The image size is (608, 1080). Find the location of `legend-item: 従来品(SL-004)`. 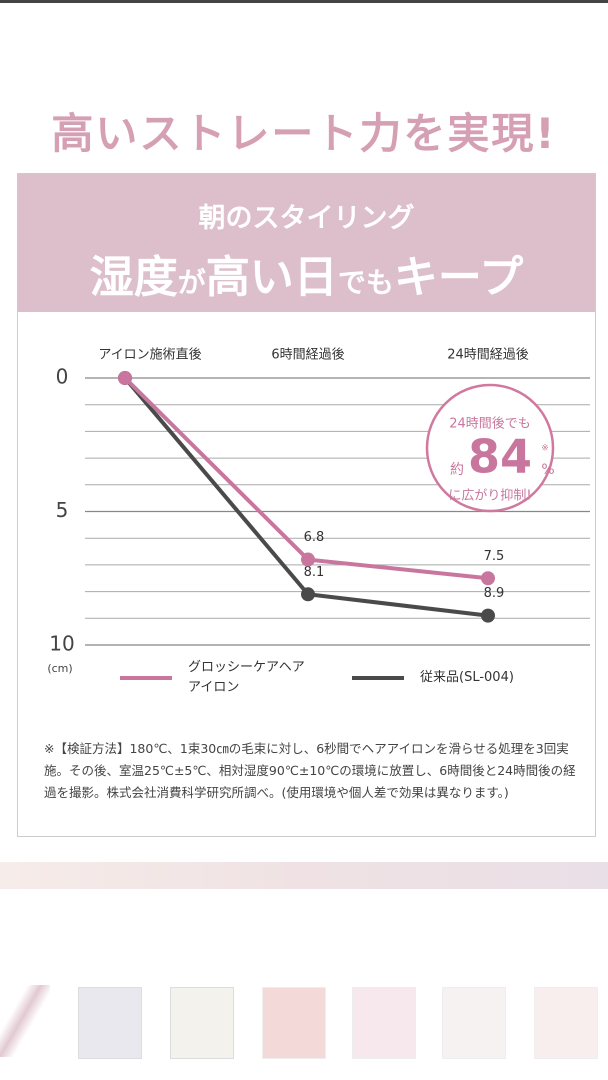

legend-item: 従来品(SL-004) is located at coordinates (456, 678).